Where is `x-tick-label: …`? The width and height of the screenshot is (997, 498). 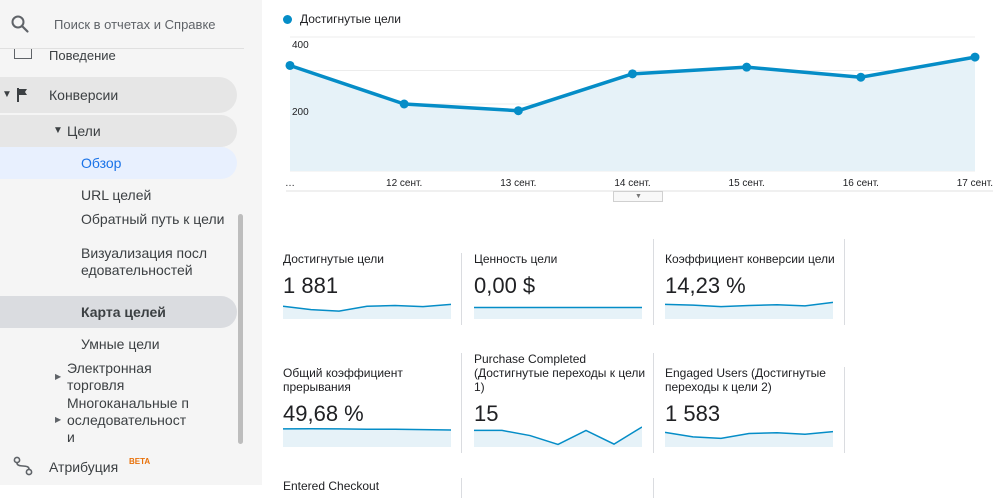 x-tick-label: … is located at coordinates (290, 183).